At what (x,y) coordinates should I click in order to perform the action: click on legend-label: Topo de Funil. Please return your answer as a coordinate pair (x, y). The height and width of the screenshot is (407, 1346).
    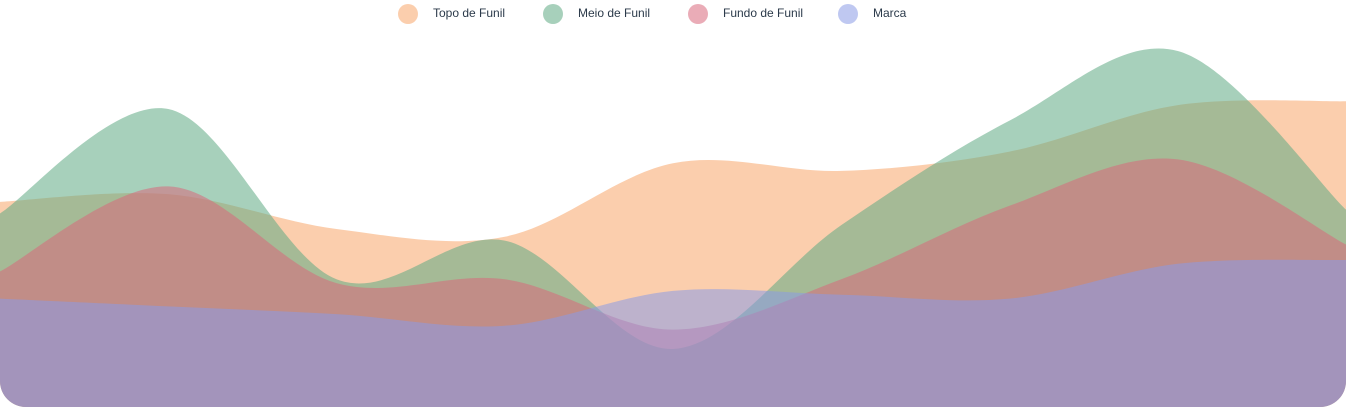
    Looking at the image, I should click on (469, 13).